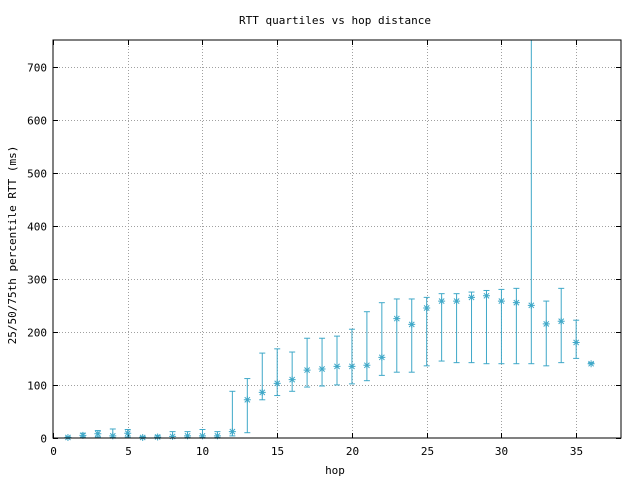 This screenshot has width=640, height=480. What do you see at coordinates (335, 20) in the screenshot?
I see `chart-title: RTT quartiles vs hop distance` at bounding box center [335, 20].